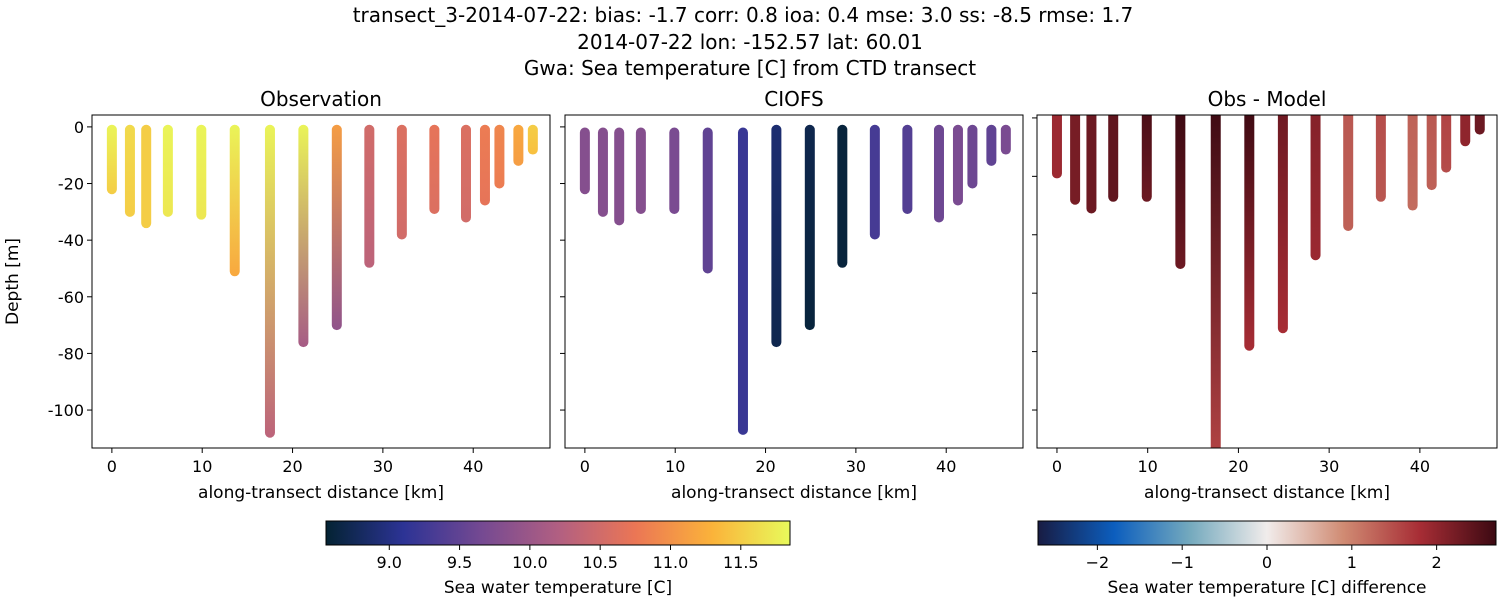 This screenshot has height=600, width=1500. I want to click on colorbar-label: Sea water temperature [C] difference, so click(1266, 588).